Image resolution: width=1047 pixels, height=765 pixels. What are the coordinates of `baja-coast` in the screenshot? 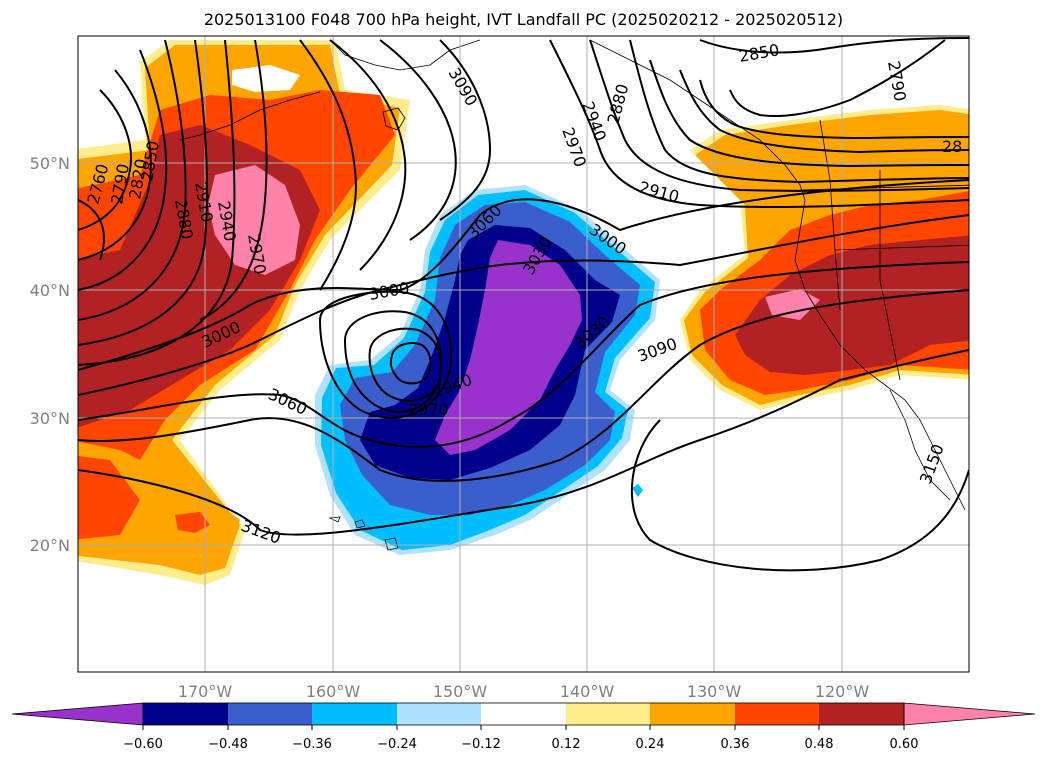 It's located at (920, 445).